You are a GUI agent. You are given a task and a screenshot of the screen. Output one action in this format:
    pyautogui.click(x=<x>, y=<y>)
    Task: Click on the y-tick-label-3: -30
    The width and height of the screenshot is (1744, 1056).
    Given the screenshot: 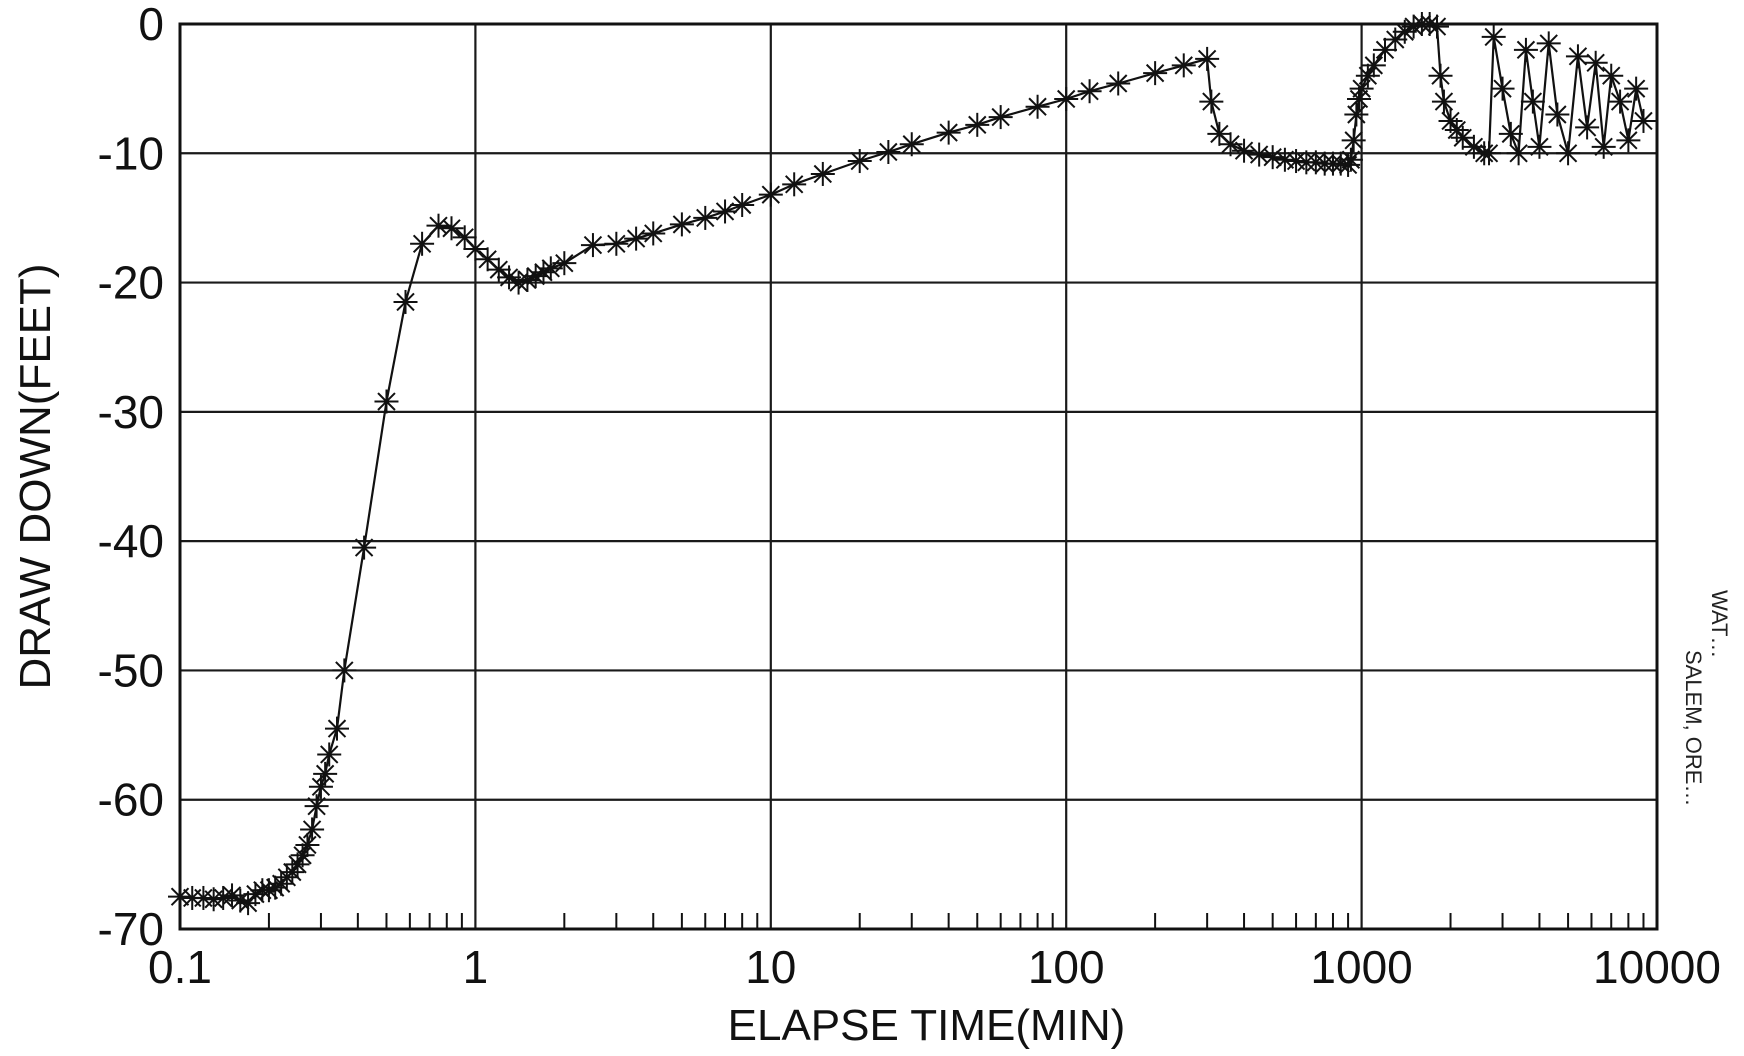 What is the action you would take?
    pyautogui.click(x=131, y=412)
    